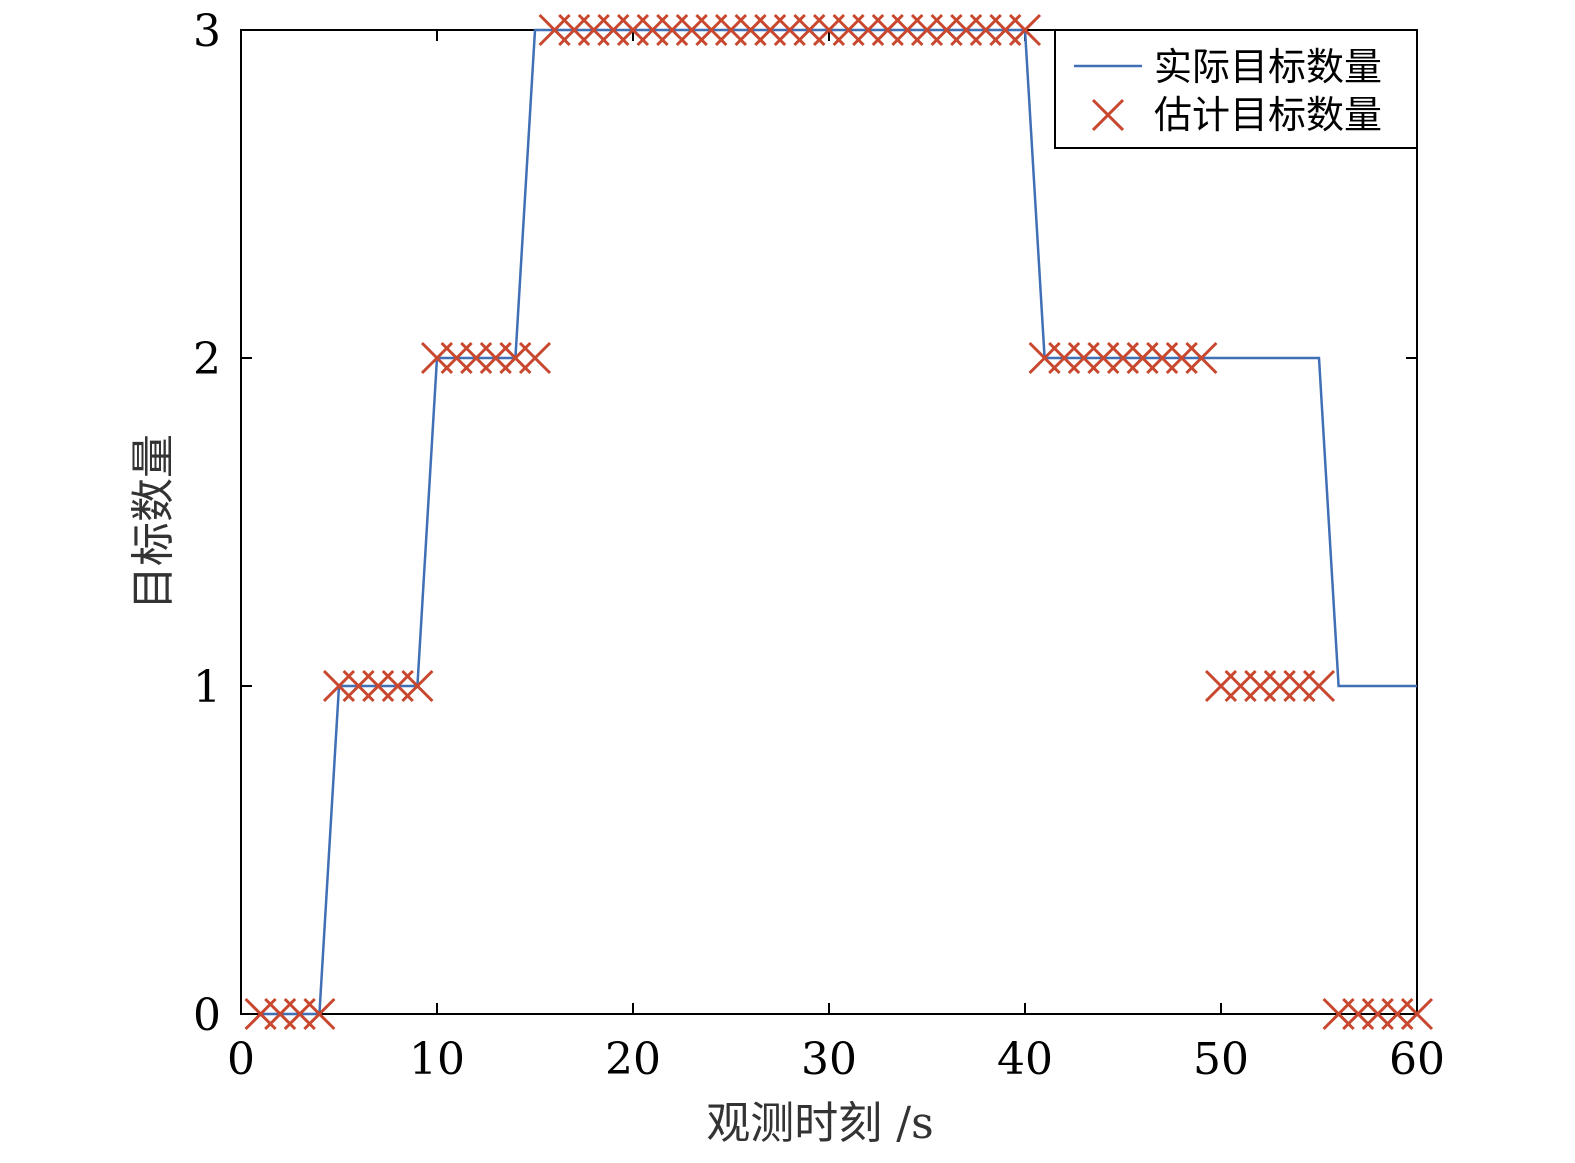  Describe the element at coordinates (207, 687) in the screenshot. I see `y-tick-label: 1` at that location.